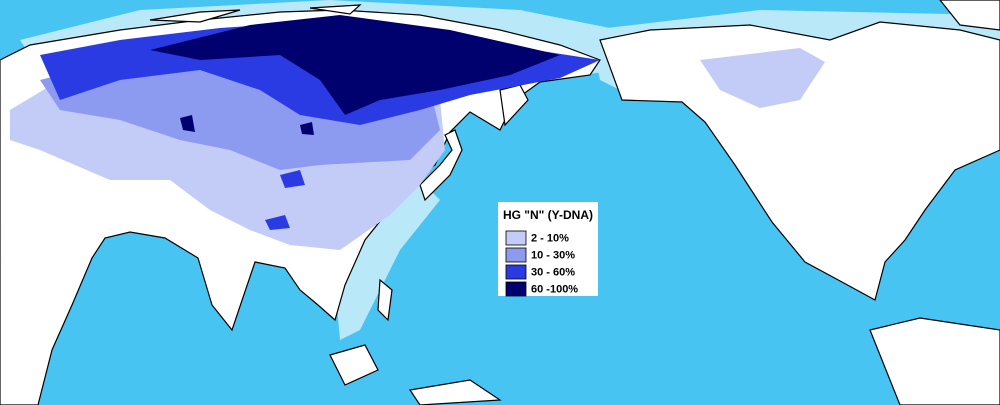 Image resolution: width=1000 pixels, height=405 pixels. I want to click on legend-label: 2 - 10%, so click(550, 238).